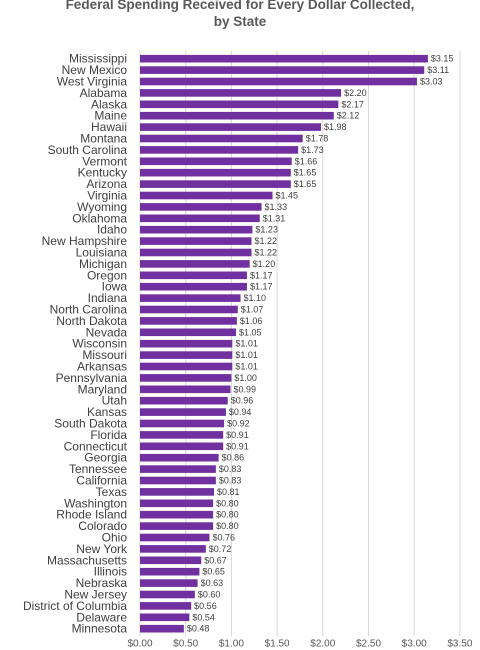  I want to click on category-label: Illinois, so click(110, 572).